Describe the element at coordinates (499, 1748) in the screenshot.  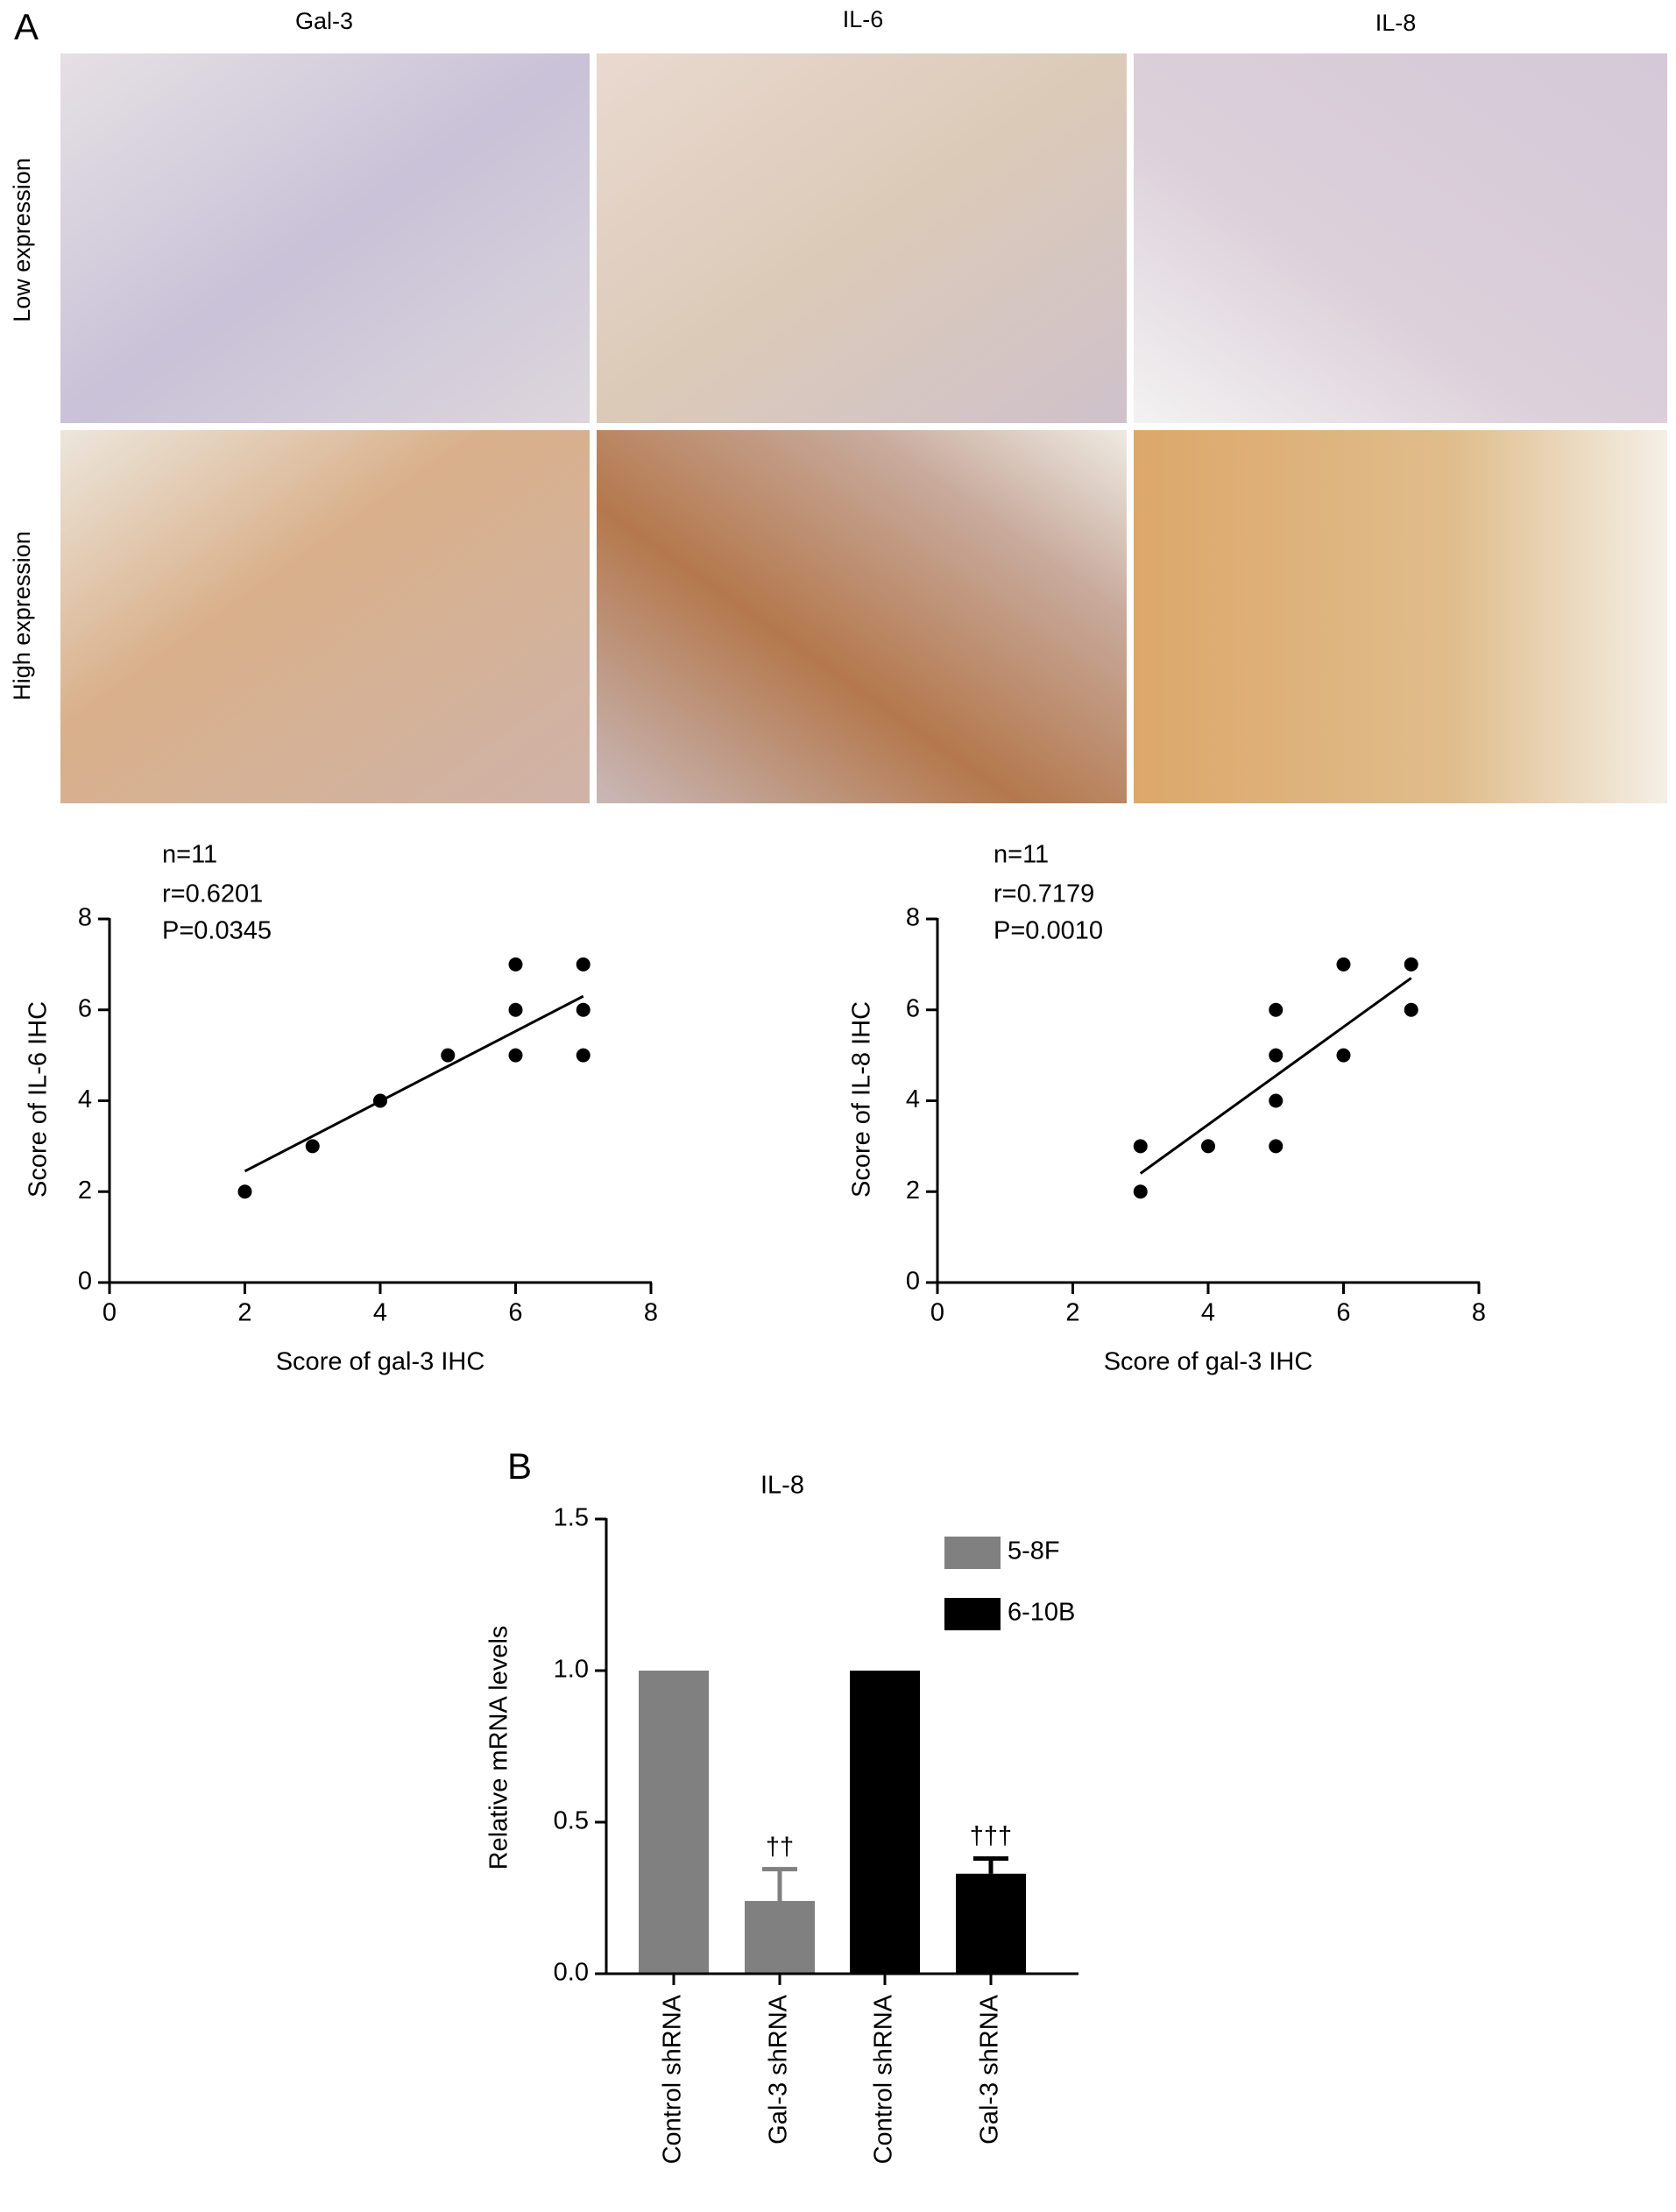
I see `y-axis-label: Relative mRNA levels` at that location.